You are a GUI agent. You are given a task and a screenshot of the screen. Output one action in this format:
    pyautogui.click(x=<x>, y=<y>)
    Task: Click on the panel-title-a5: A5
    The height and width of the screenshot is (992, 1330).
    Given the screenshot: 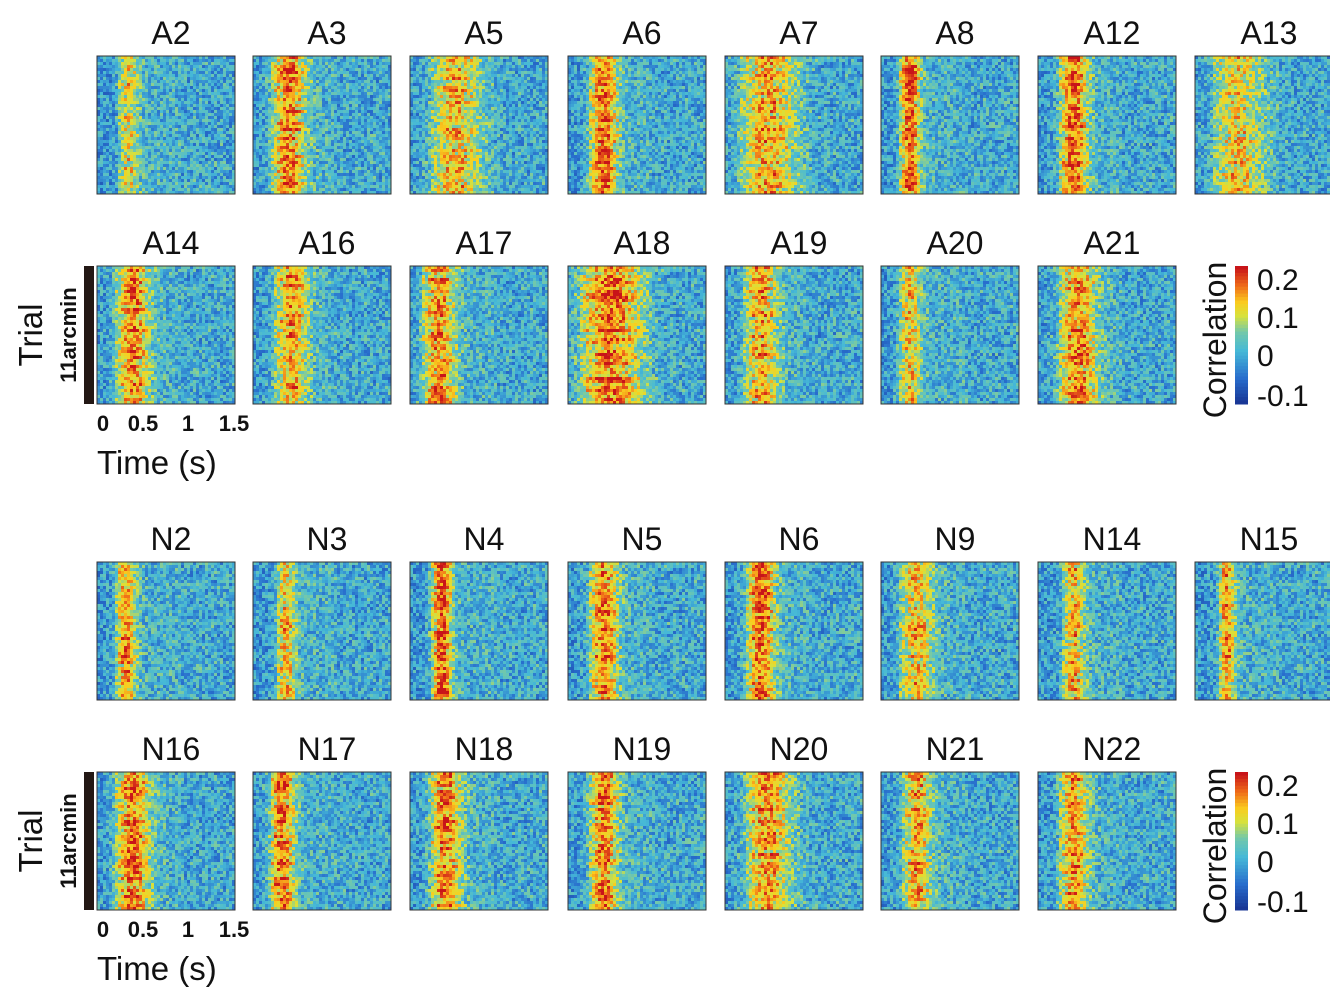 What is the action you would take?
    pyautogui.click(x=483, y=33)
    